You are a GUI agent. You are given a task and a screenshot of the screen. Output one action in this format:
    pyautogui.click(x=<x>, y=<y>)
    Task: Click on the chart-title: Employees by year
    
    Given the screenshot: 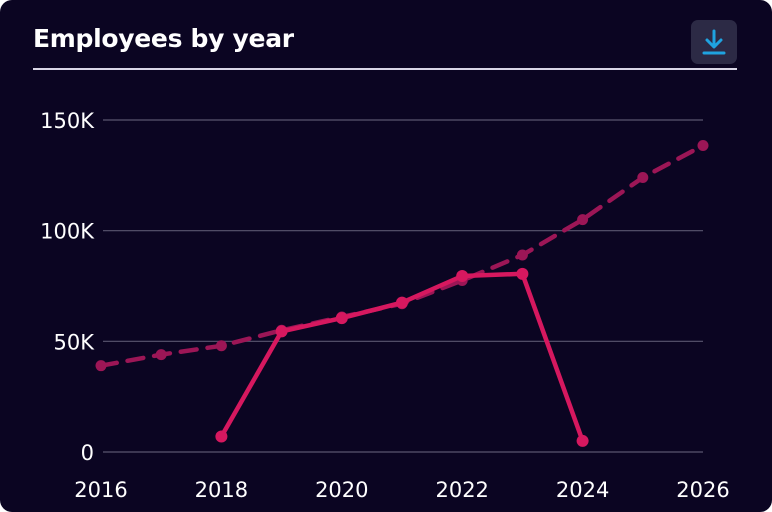 What is the action you would take?
    pyautogui.click(x=163, y=38)
    